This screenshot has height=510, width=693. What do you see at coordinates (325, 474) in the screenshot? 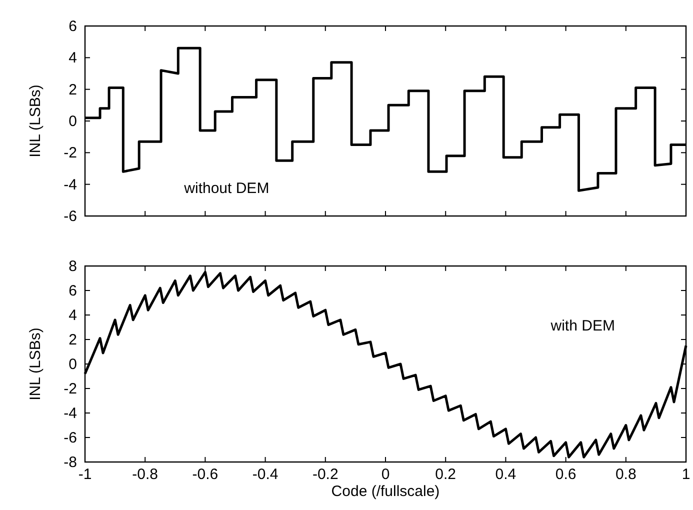
I see `x-tick-label: -0.2` at bounding box center [325, 474].